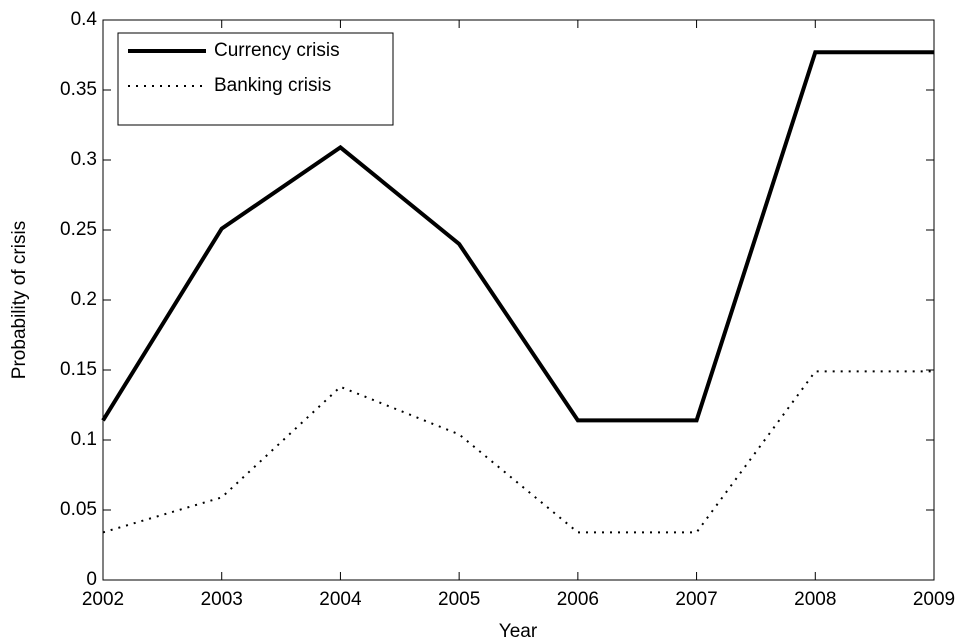  Describe the element at coordinates (578, 599) in the screenshot. I see `x-tick-label: 2006` at that location.